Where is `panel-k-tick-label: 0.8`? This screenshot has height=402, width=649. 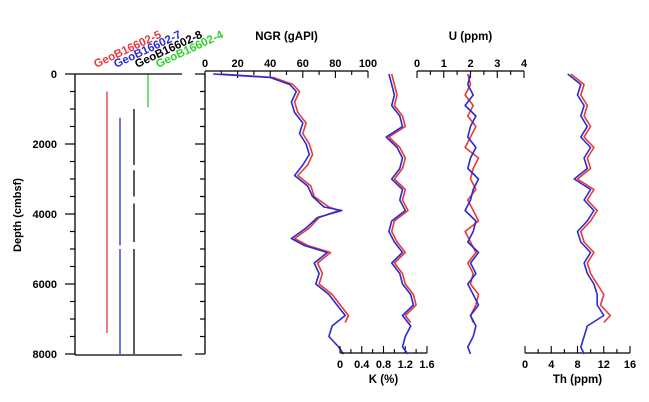
panel-k-tick-label: 0.8 is located at coordinates (383, 365).